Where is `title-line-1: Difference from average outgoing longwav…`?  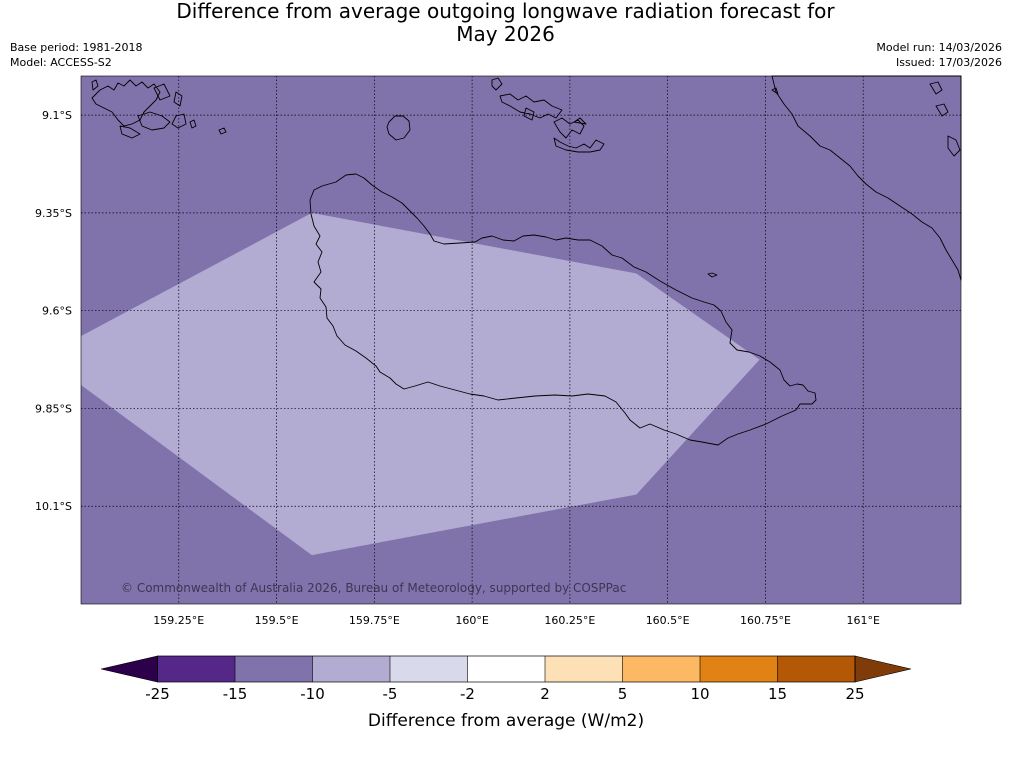
title-line-1: Difference from average outgoing longwav… is located at coordinates (505, 11).